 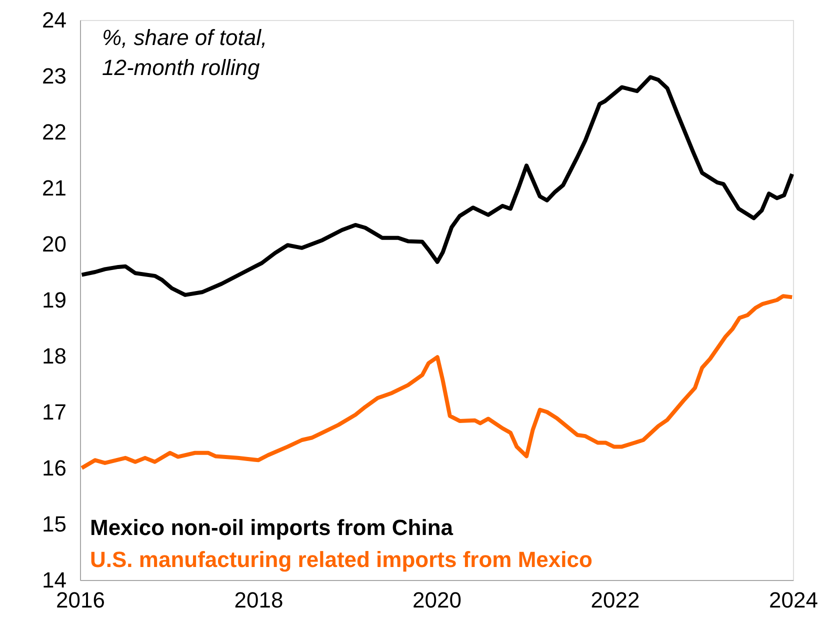 I want to click on y-tick-label: 18, so click(x=54, y=356).